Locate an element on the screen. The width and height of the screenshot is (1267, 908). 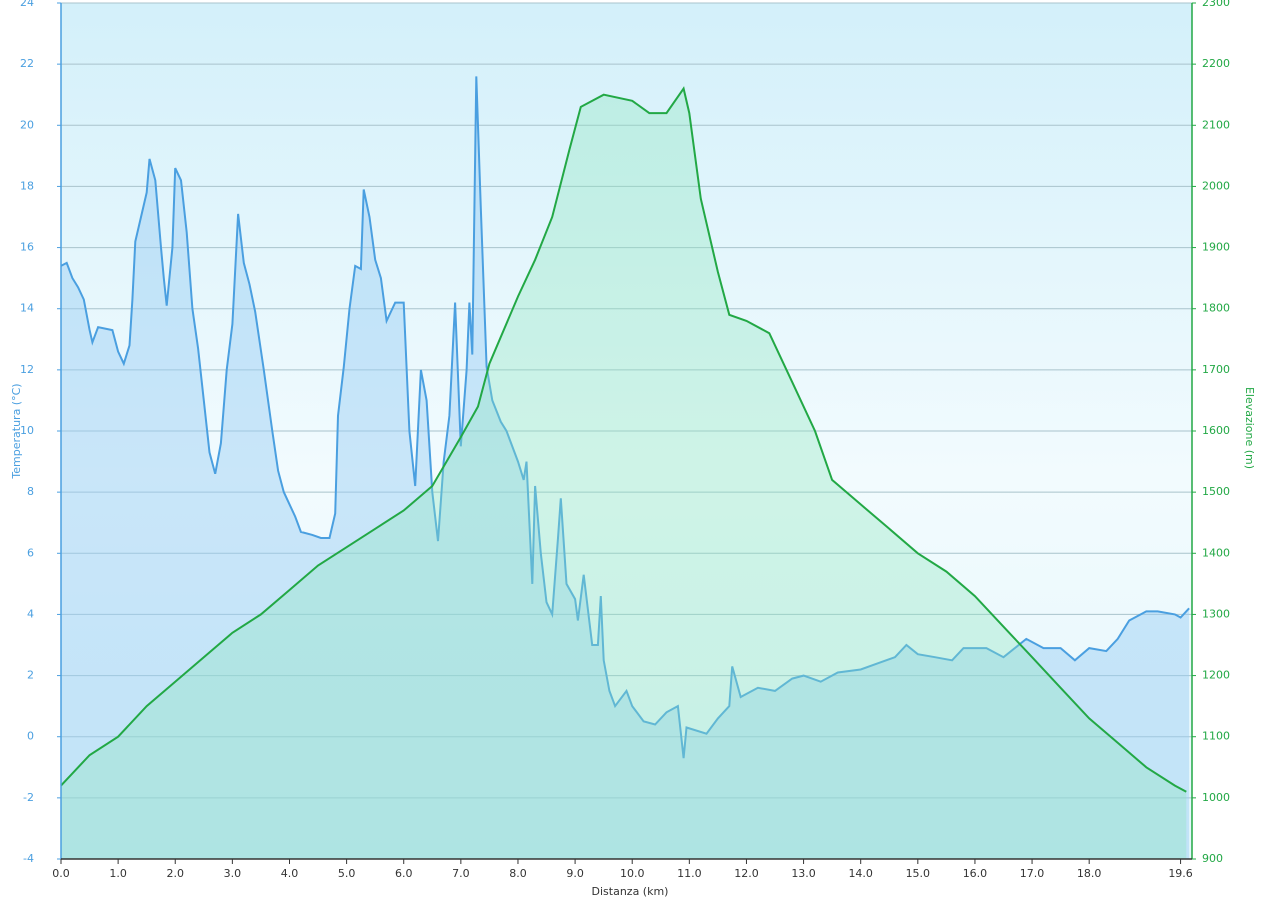
y2-tick-label: 1900 is located at coordinates (1216, 247).